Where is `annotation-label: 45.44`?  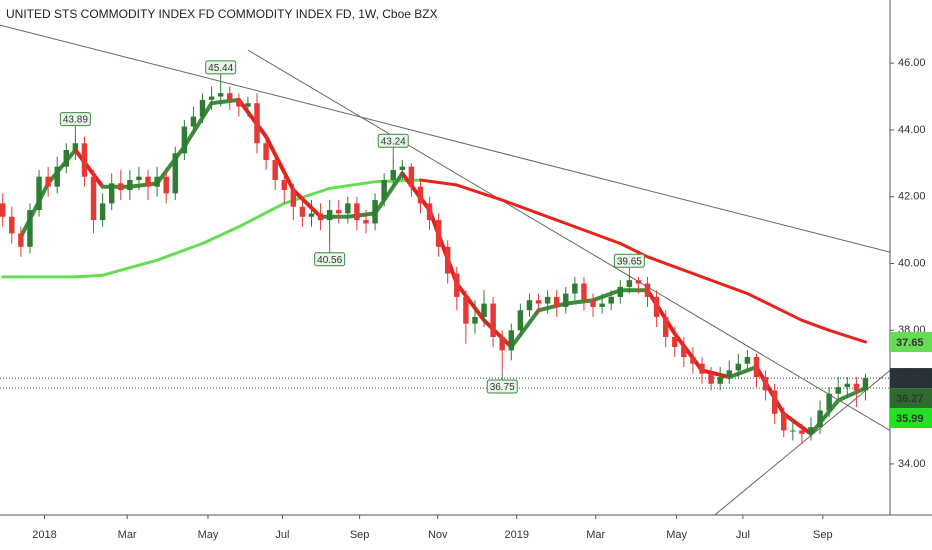
annotation-label: 45.44 is located at coordinates (220, 68).